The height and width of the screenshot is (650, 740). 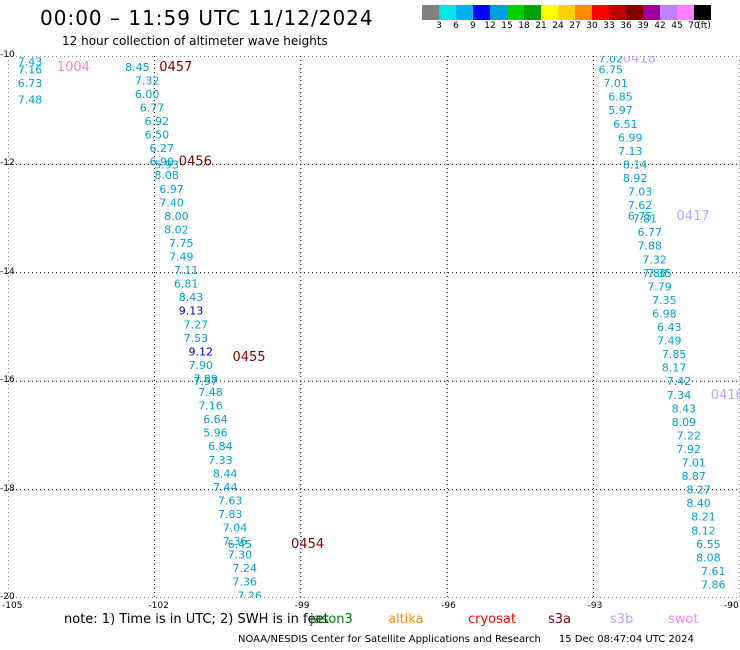 What do you see at coordinates (640, 216) in the screenshot?
I see `wave-height-point: 6.75` at bounding box center [640, 216].